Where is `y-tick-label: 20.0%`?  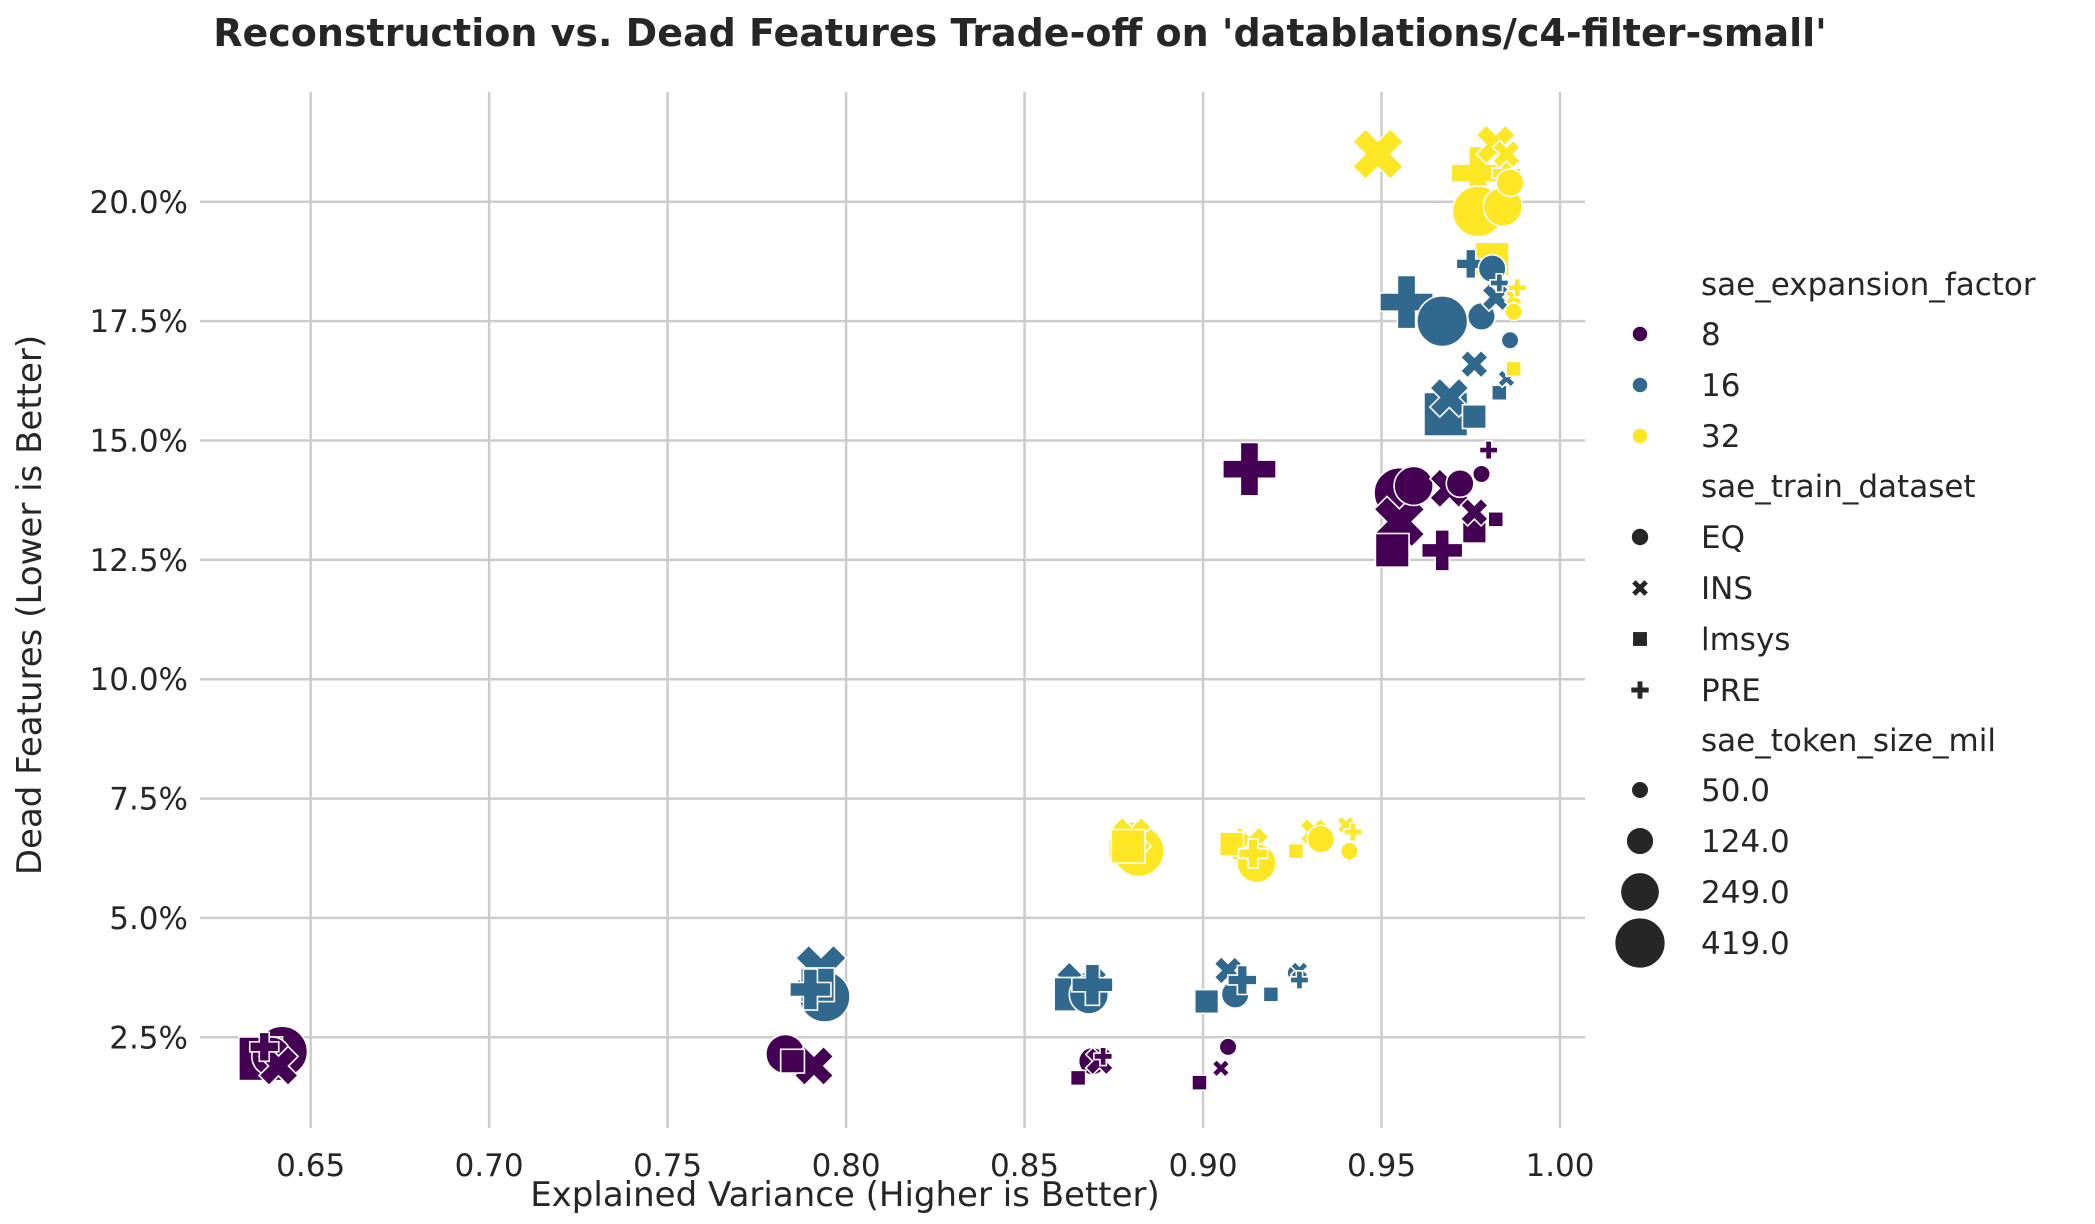 y-tick-label: 20.0% is located at coordinates (139, 203).